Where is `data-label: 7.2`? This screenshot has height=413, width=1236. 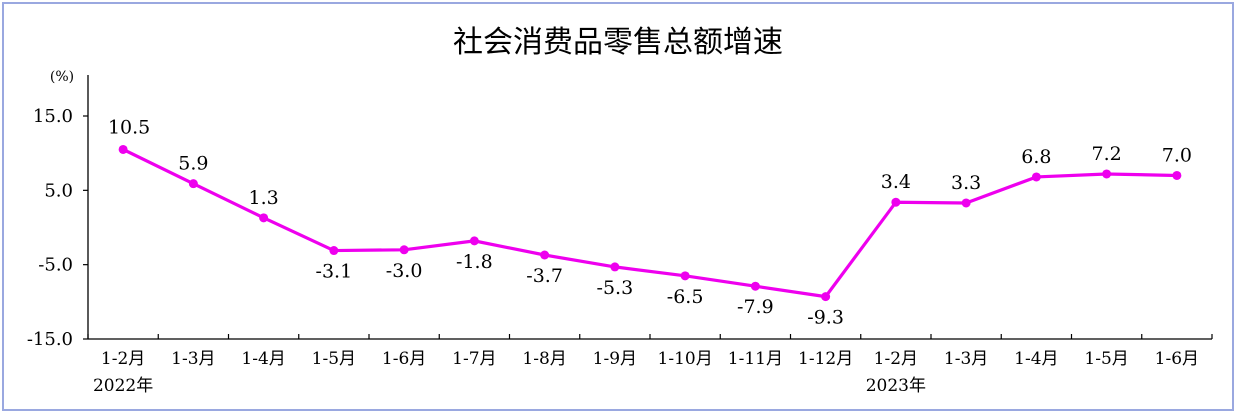 data-label: 7.2 is located at coordinates (1107, 154).